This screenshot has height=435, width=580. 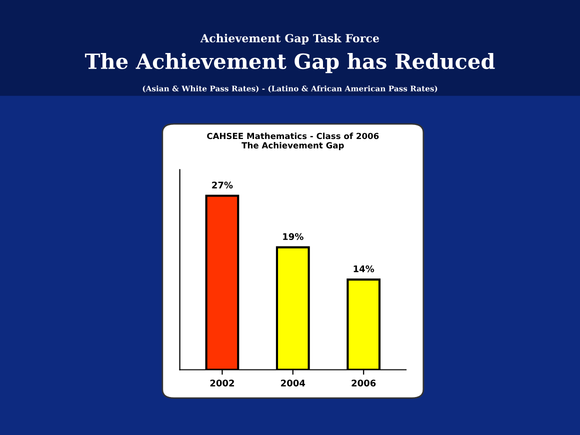 I want to click on text: The Achievement Gap has Reduced, so click(x=289, y=63).